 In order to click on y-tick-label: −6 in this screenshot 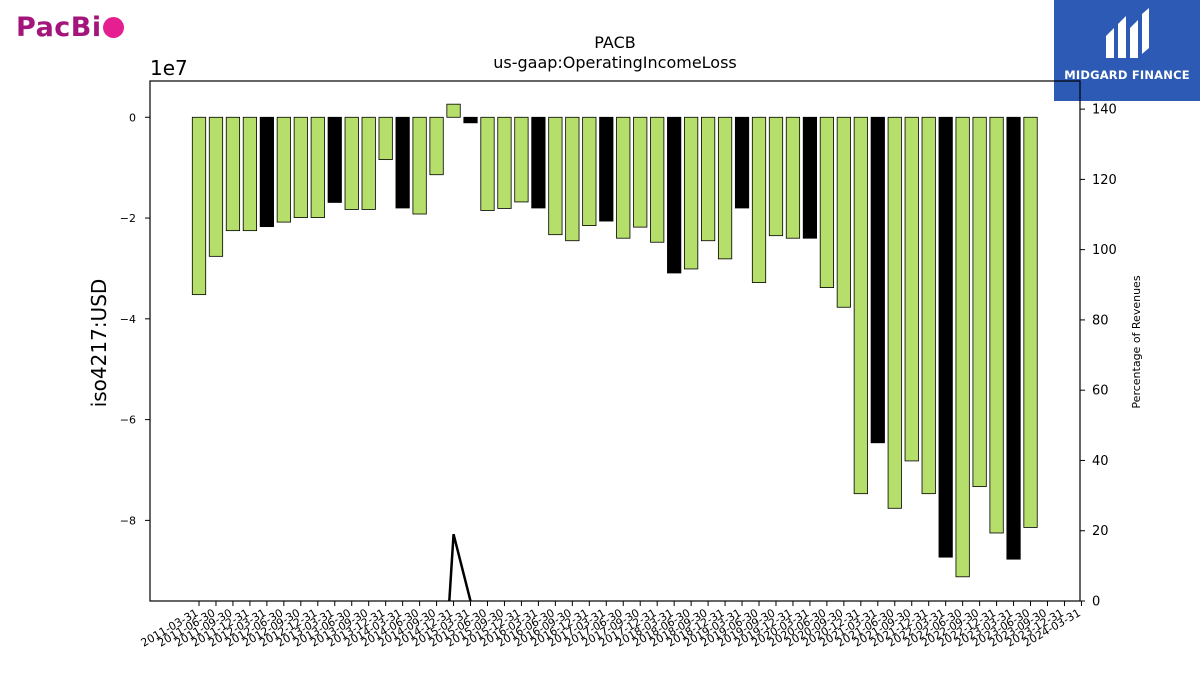, I will do `click(128, 420)`.